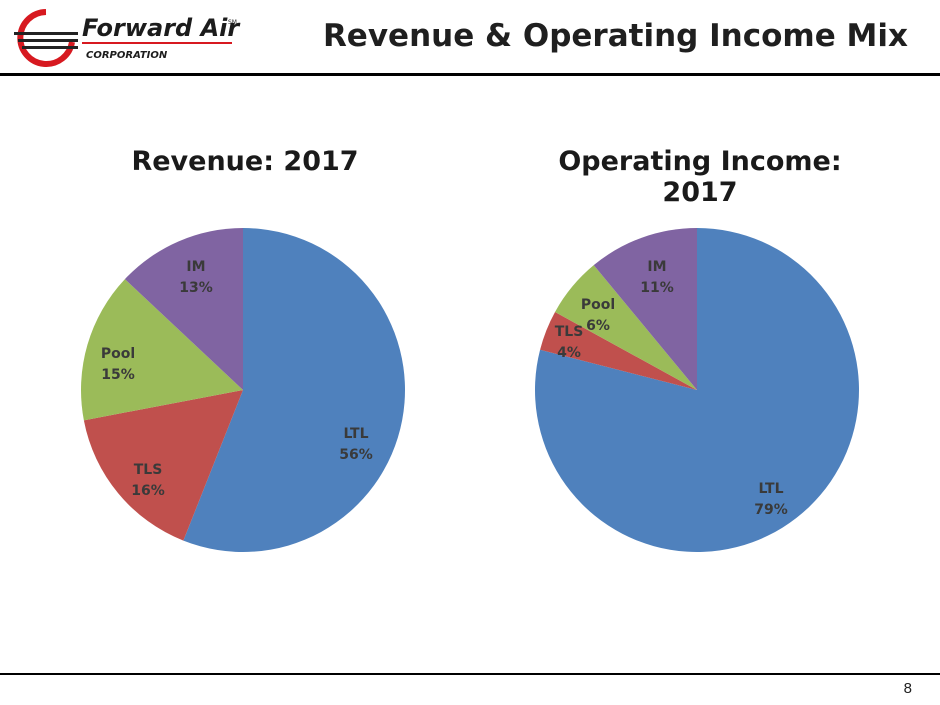 The width and height of the screenshot is (940, 705). What do you see at coordinates (598, 305) in the screenshot?
I see `pie-1-label-pool: Pool` at bounding box center [598, 305].